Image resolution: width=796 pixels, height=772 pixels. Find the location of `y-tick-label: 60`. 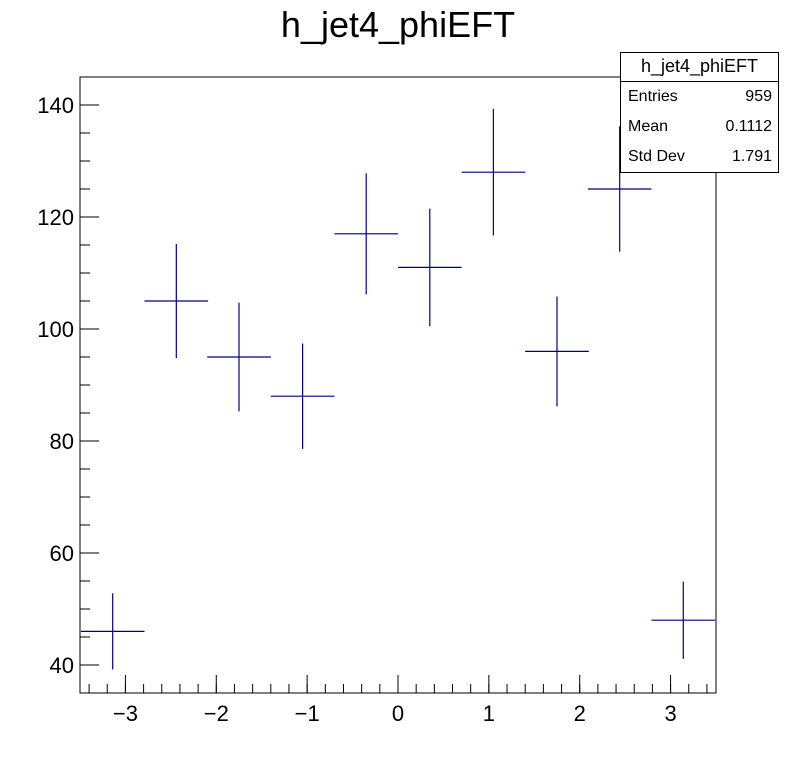

y-tick-label: 60 is located at coordinates (62, 553).